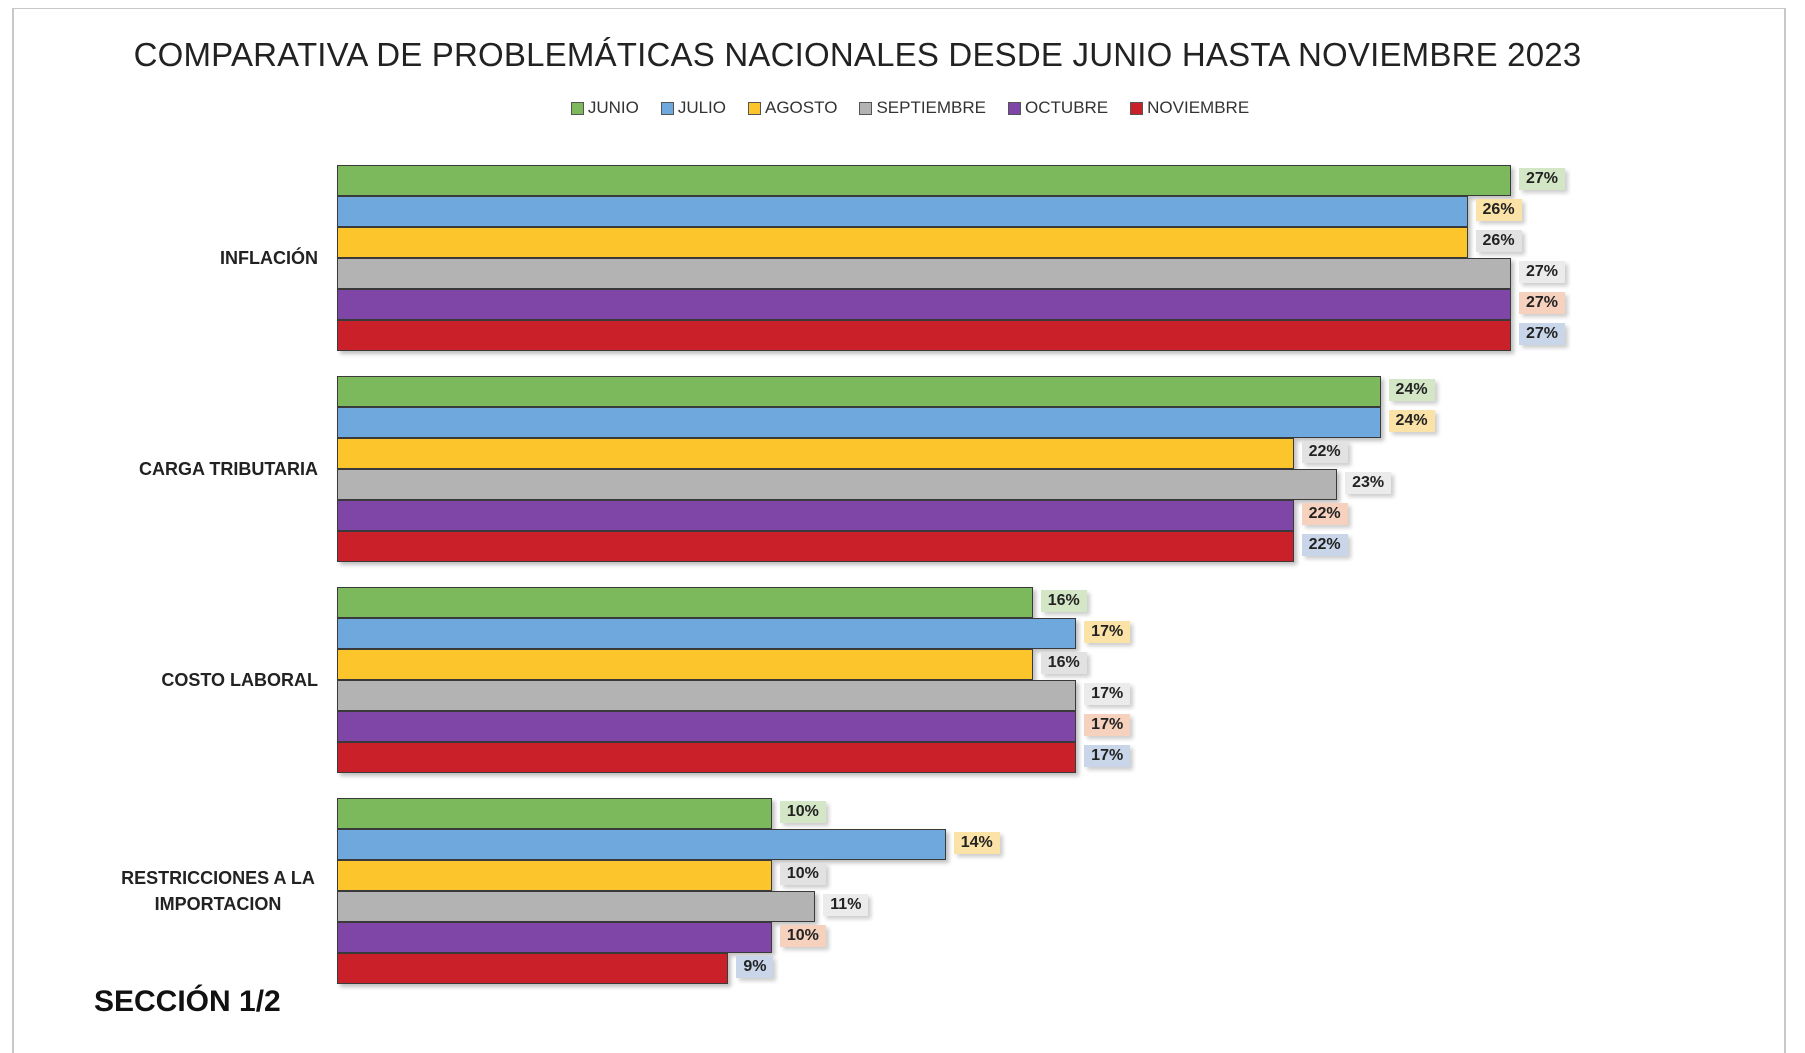 The height and width of the screenshot is (1053, 1805). I want to click on category-label: CARGA TRIBUTARIA, so click(188, 469).